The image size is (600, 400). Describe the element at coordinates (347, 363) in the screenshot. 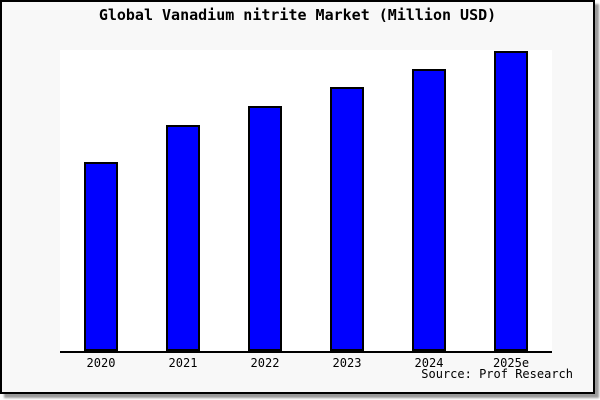

I see `x-tick-label-2023: 2023` at that location.